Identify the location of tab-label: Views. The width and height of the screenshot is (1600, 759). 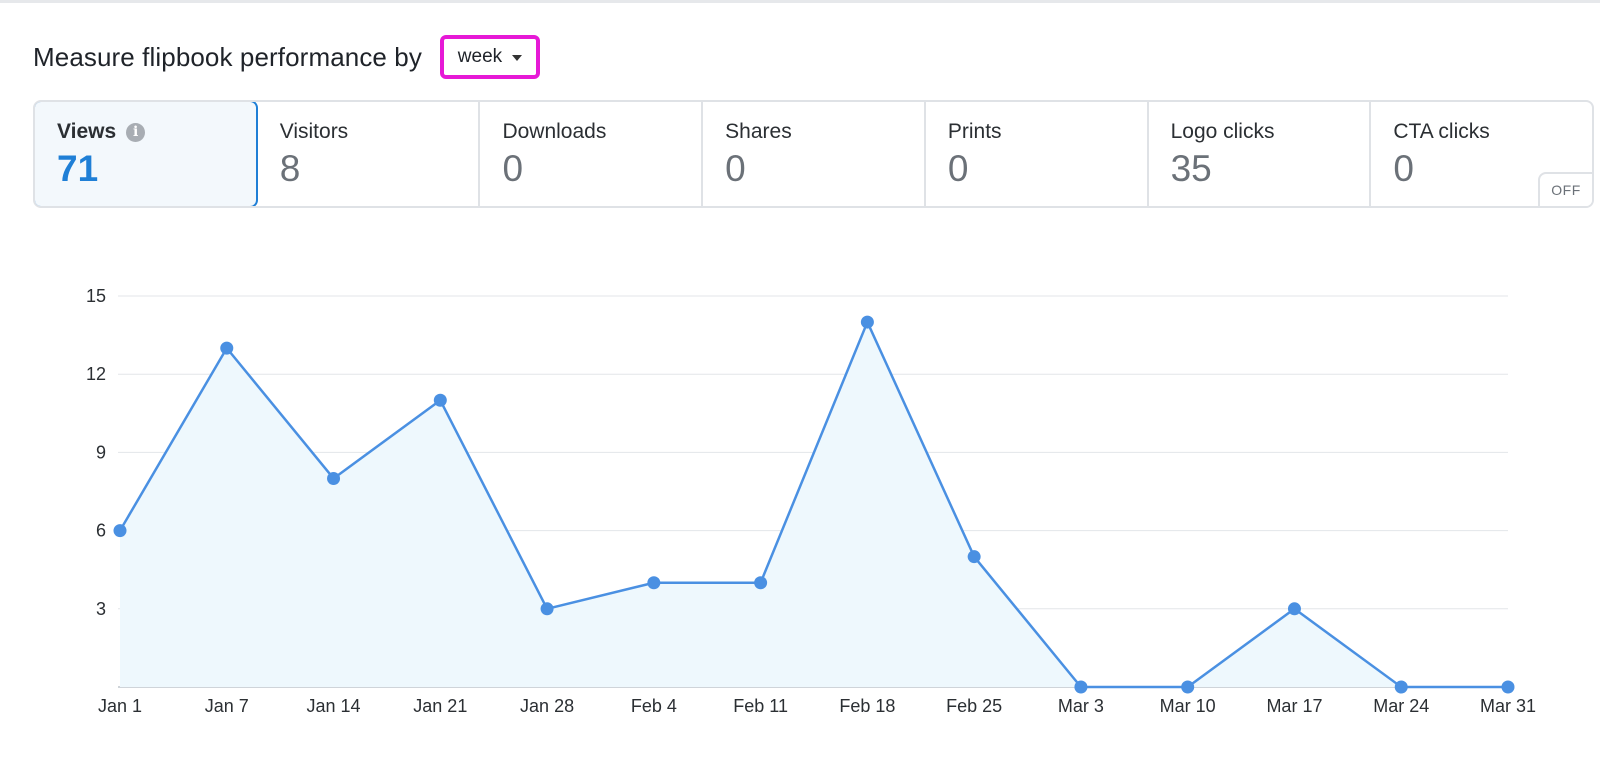
(87, 131).